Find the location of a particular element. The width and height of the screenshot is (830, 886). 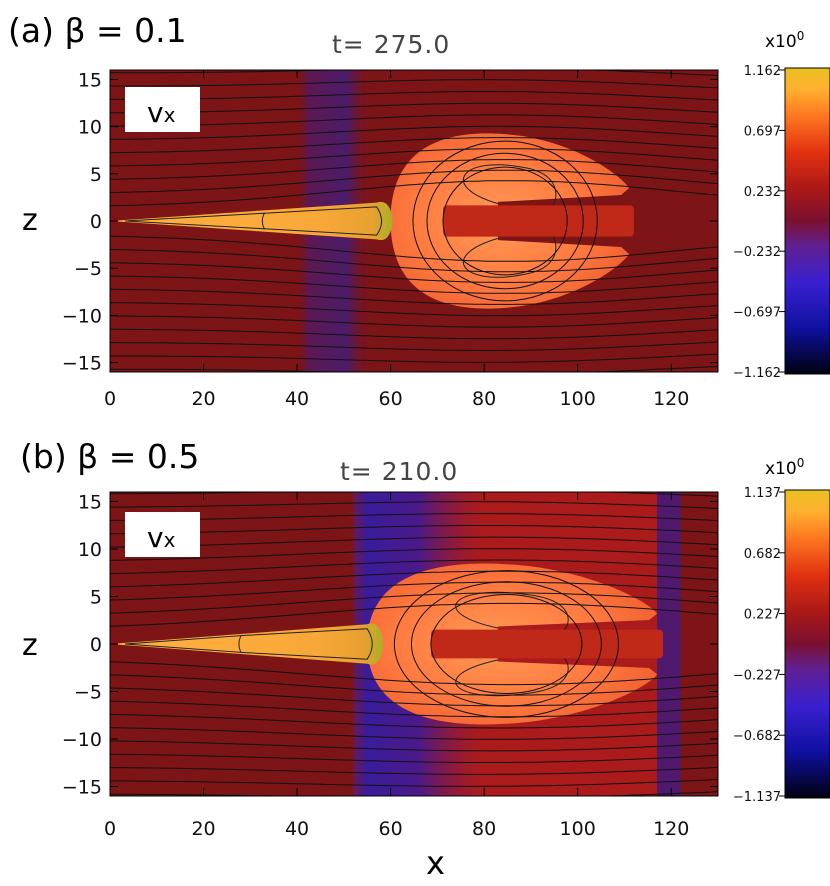

ylabel-b: z is located at coordinates (30, 645).